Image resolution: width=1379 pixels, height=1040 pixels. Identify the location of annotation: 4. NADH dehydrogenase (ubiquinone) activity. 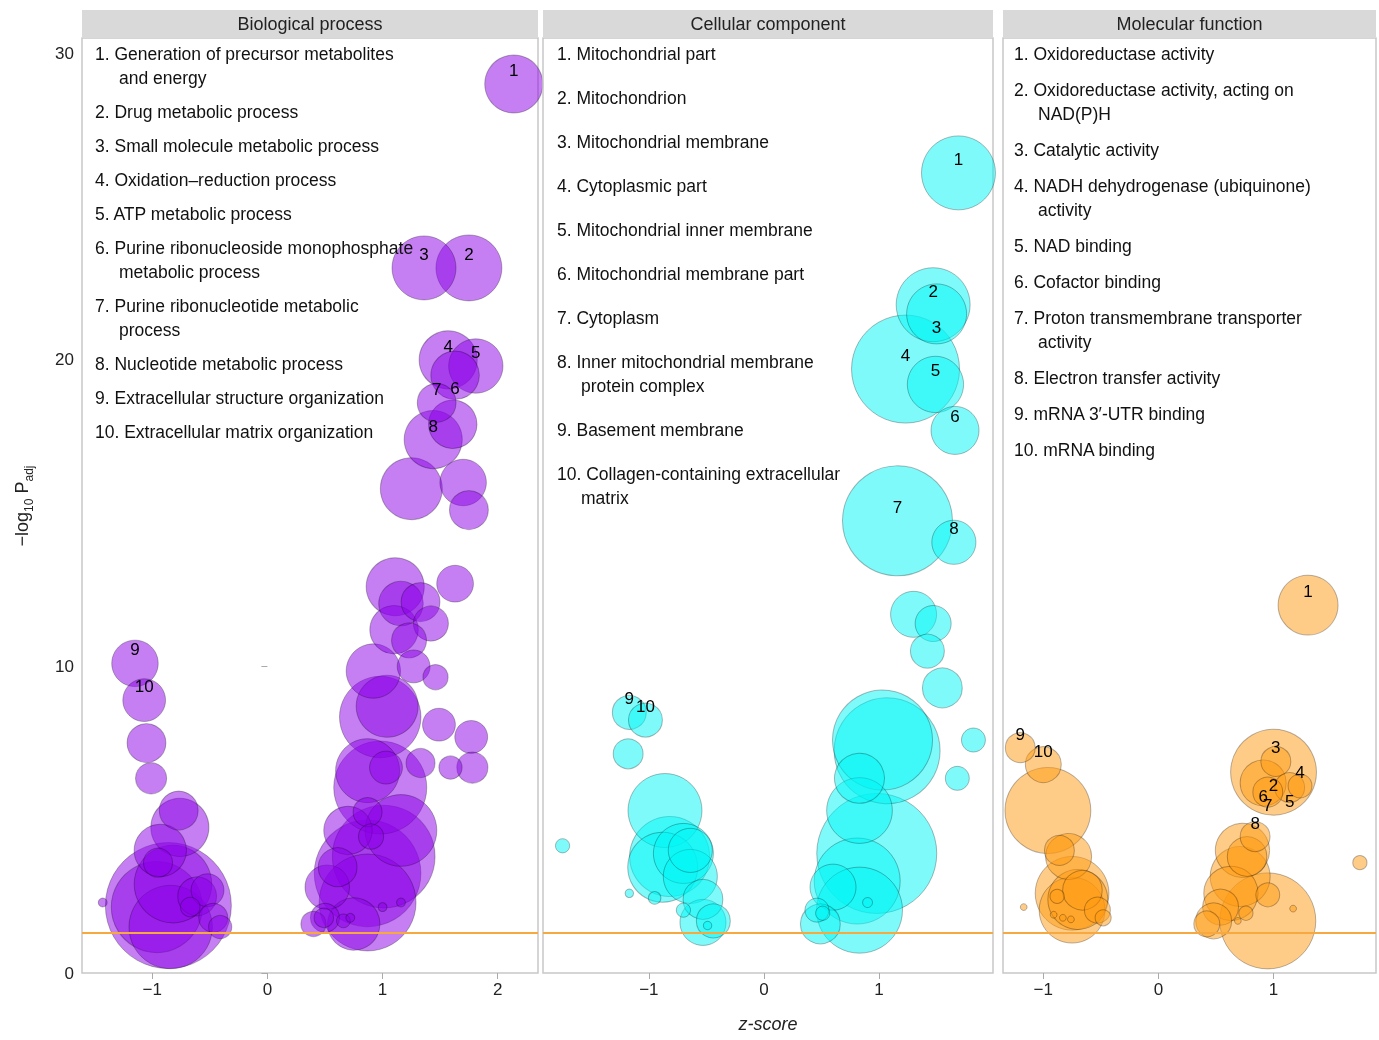
(1163, 198).